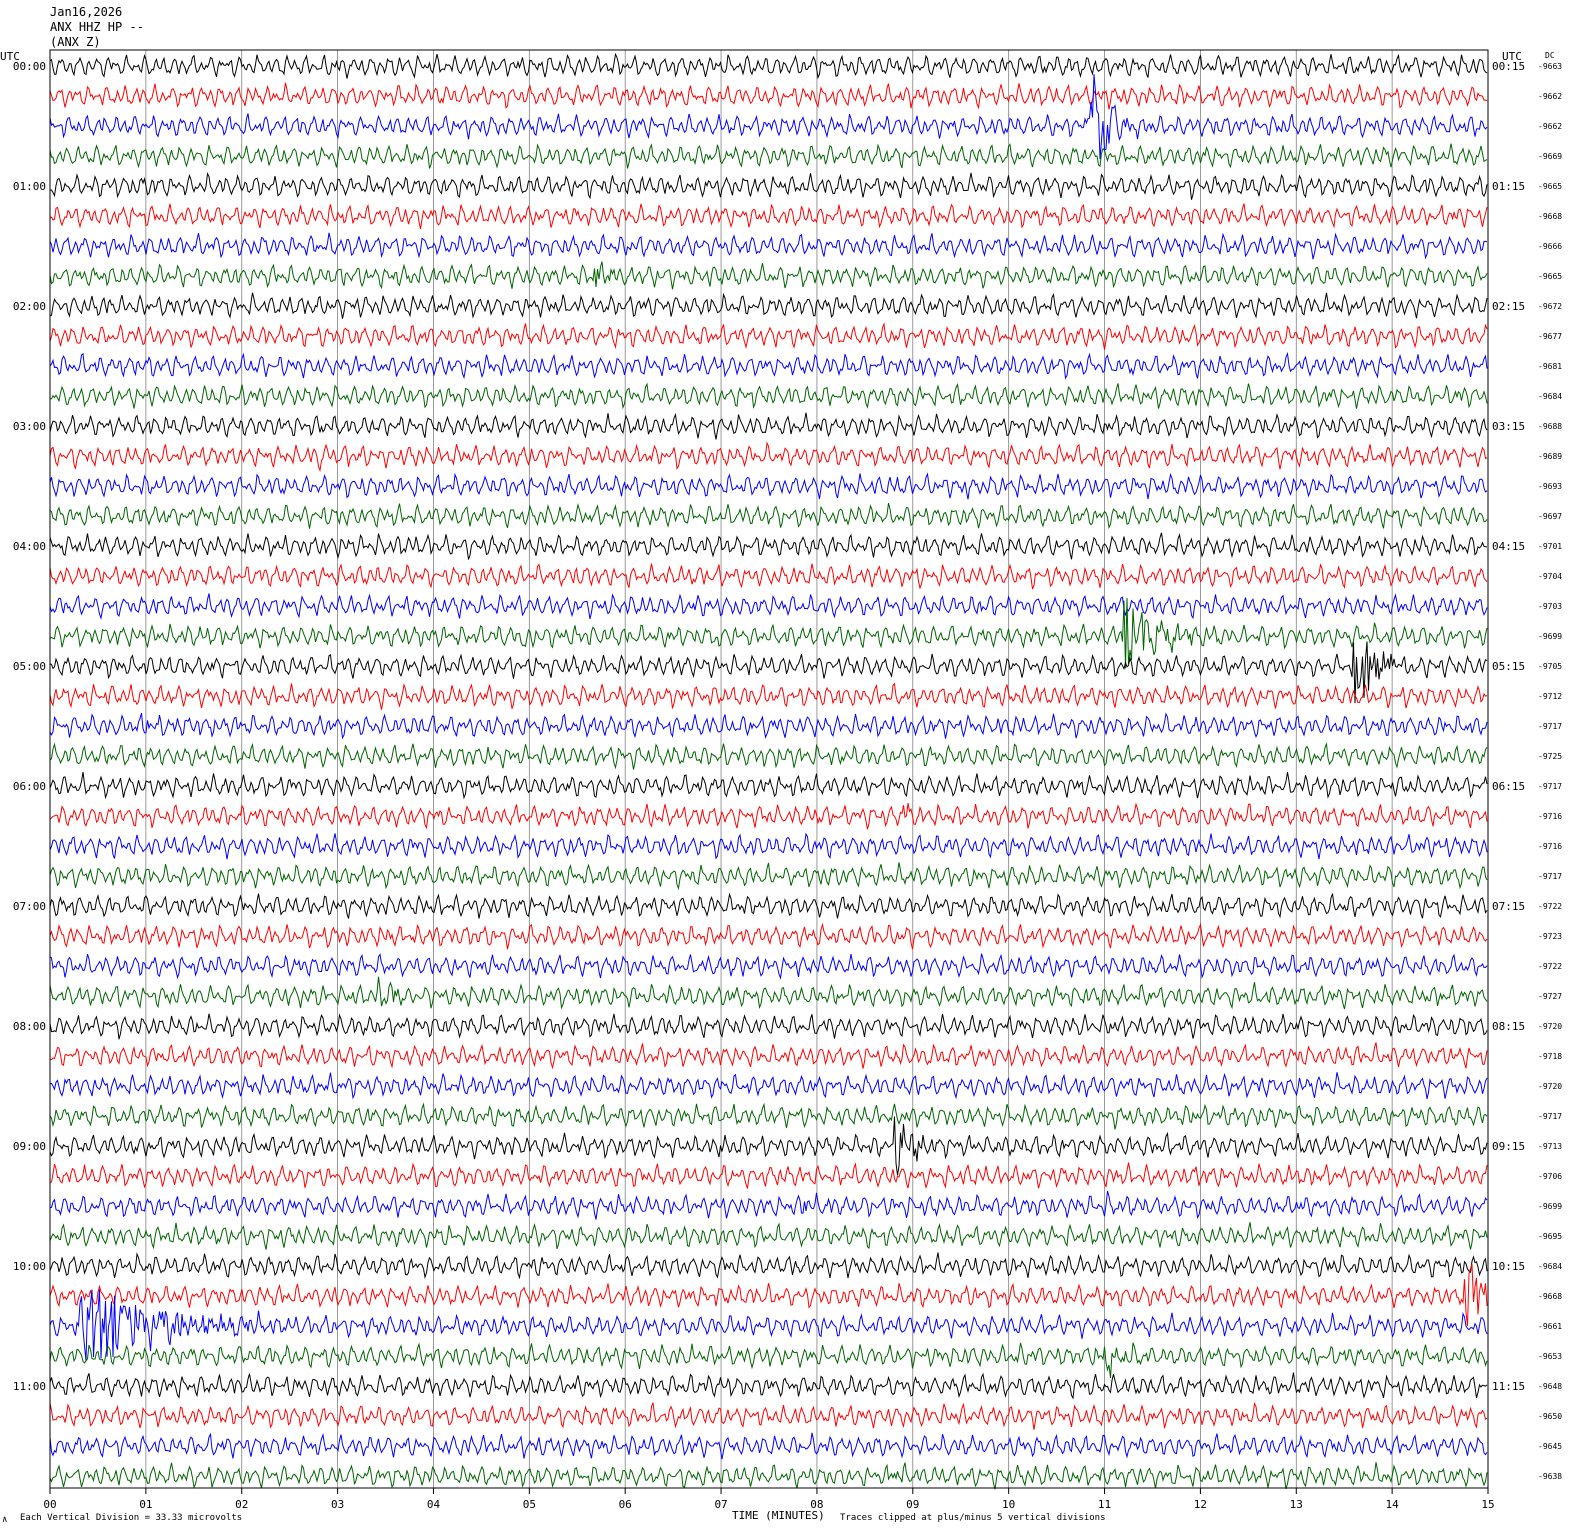  I want to click on dc-offset-label: -9706, so click(1550, 1176).